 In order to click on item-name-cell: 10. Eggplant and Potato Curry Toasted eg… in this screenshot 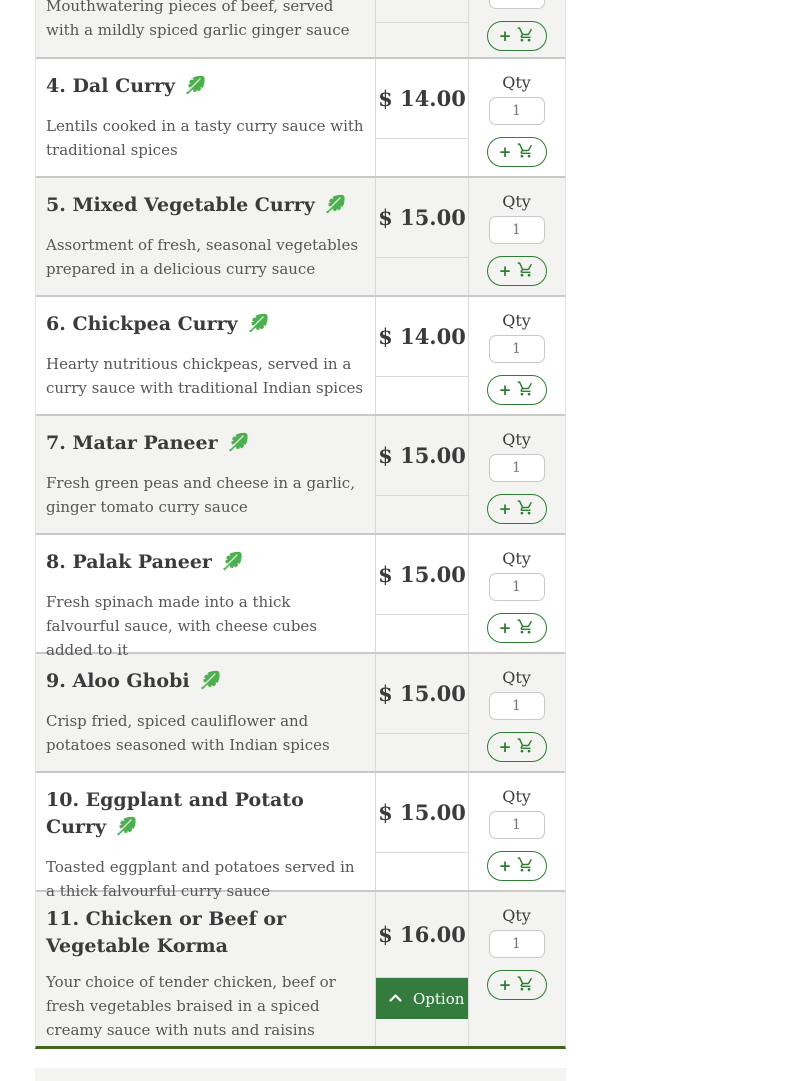, I will do `click(205, 836)`.